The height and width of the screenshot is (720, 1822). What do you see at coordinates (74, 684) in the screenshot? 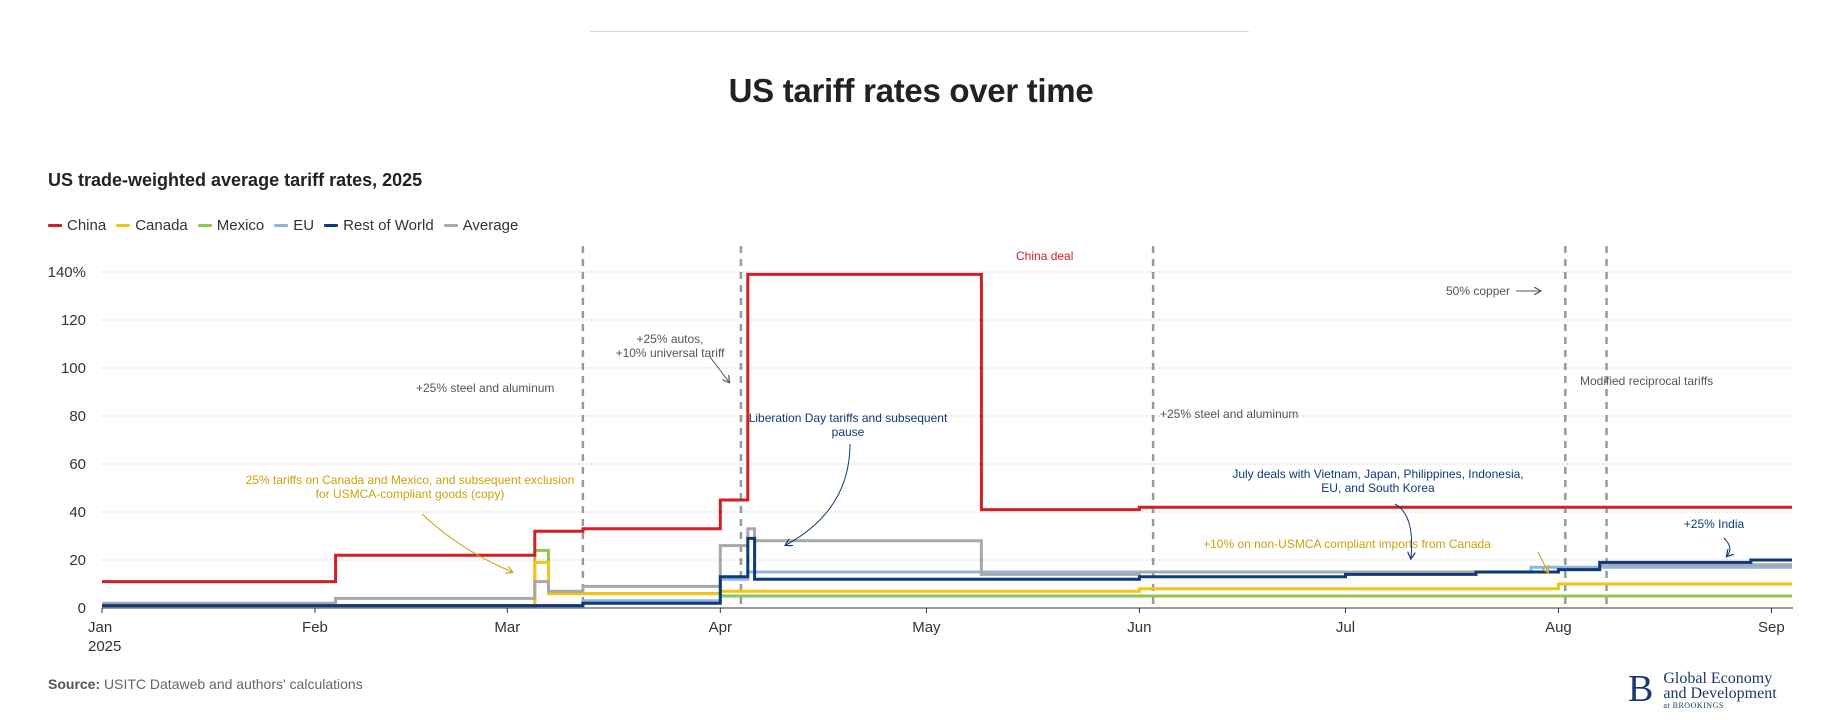
I see `source-label: Source:` at bounding box center [74, 684].